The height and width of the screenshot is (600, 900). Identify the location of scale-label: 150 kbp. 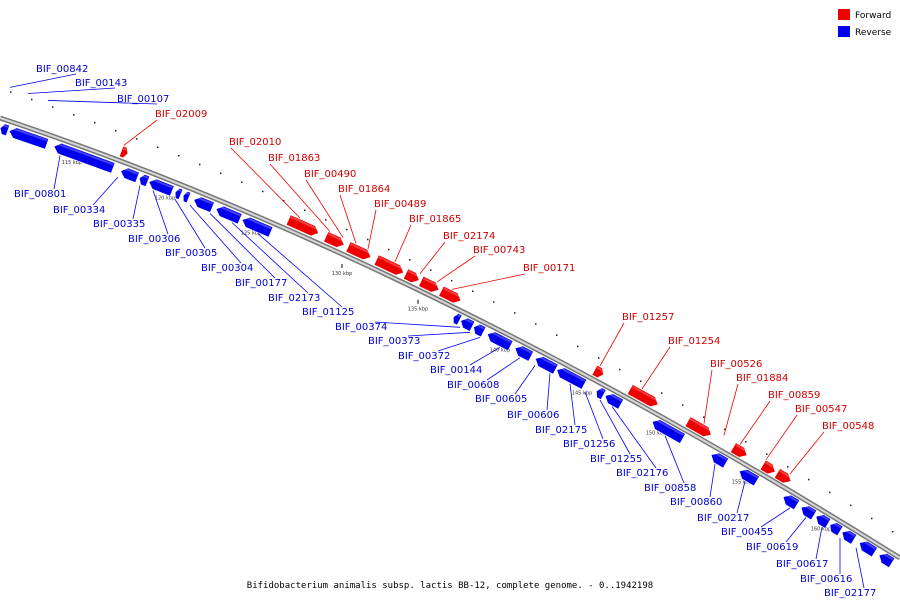
(656, 434).